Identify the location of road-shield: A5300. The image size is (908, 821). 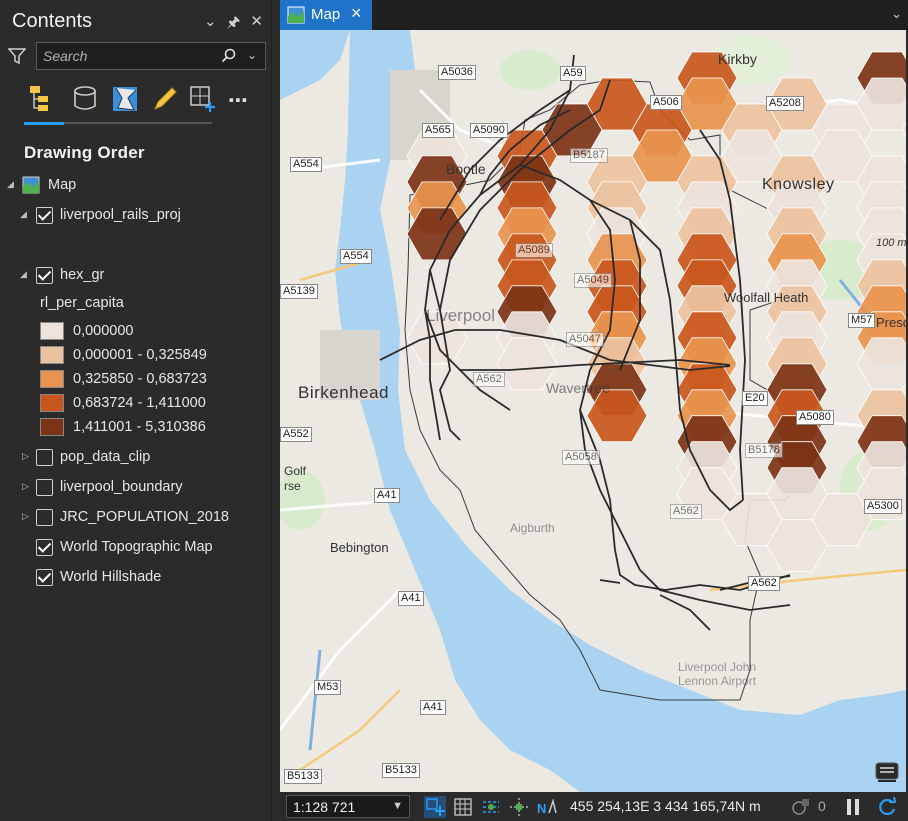
(883, 506).